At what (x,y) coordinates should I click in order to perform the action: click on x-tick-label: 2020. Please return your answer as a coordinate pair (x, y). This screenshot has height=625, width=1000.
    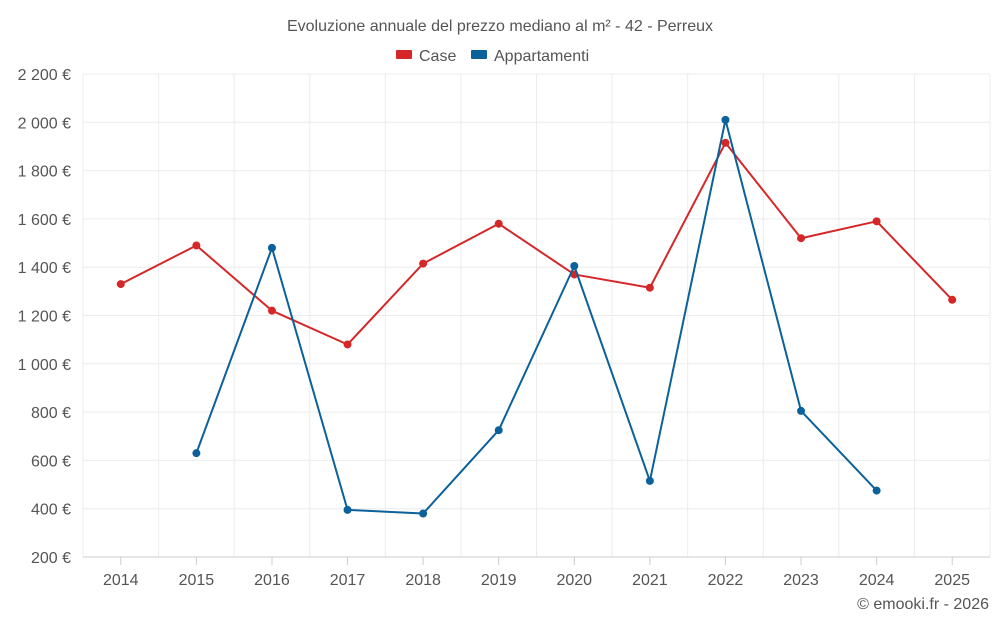
    Looking at the image, I should click on (574, 580).